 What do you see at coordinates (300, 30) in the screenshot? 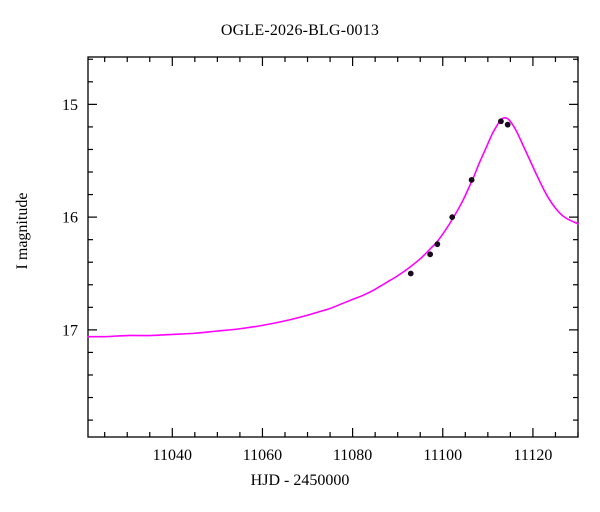
I see `page-title: OGLE-2026-BLG-0013` at bounding box center [300, 30].